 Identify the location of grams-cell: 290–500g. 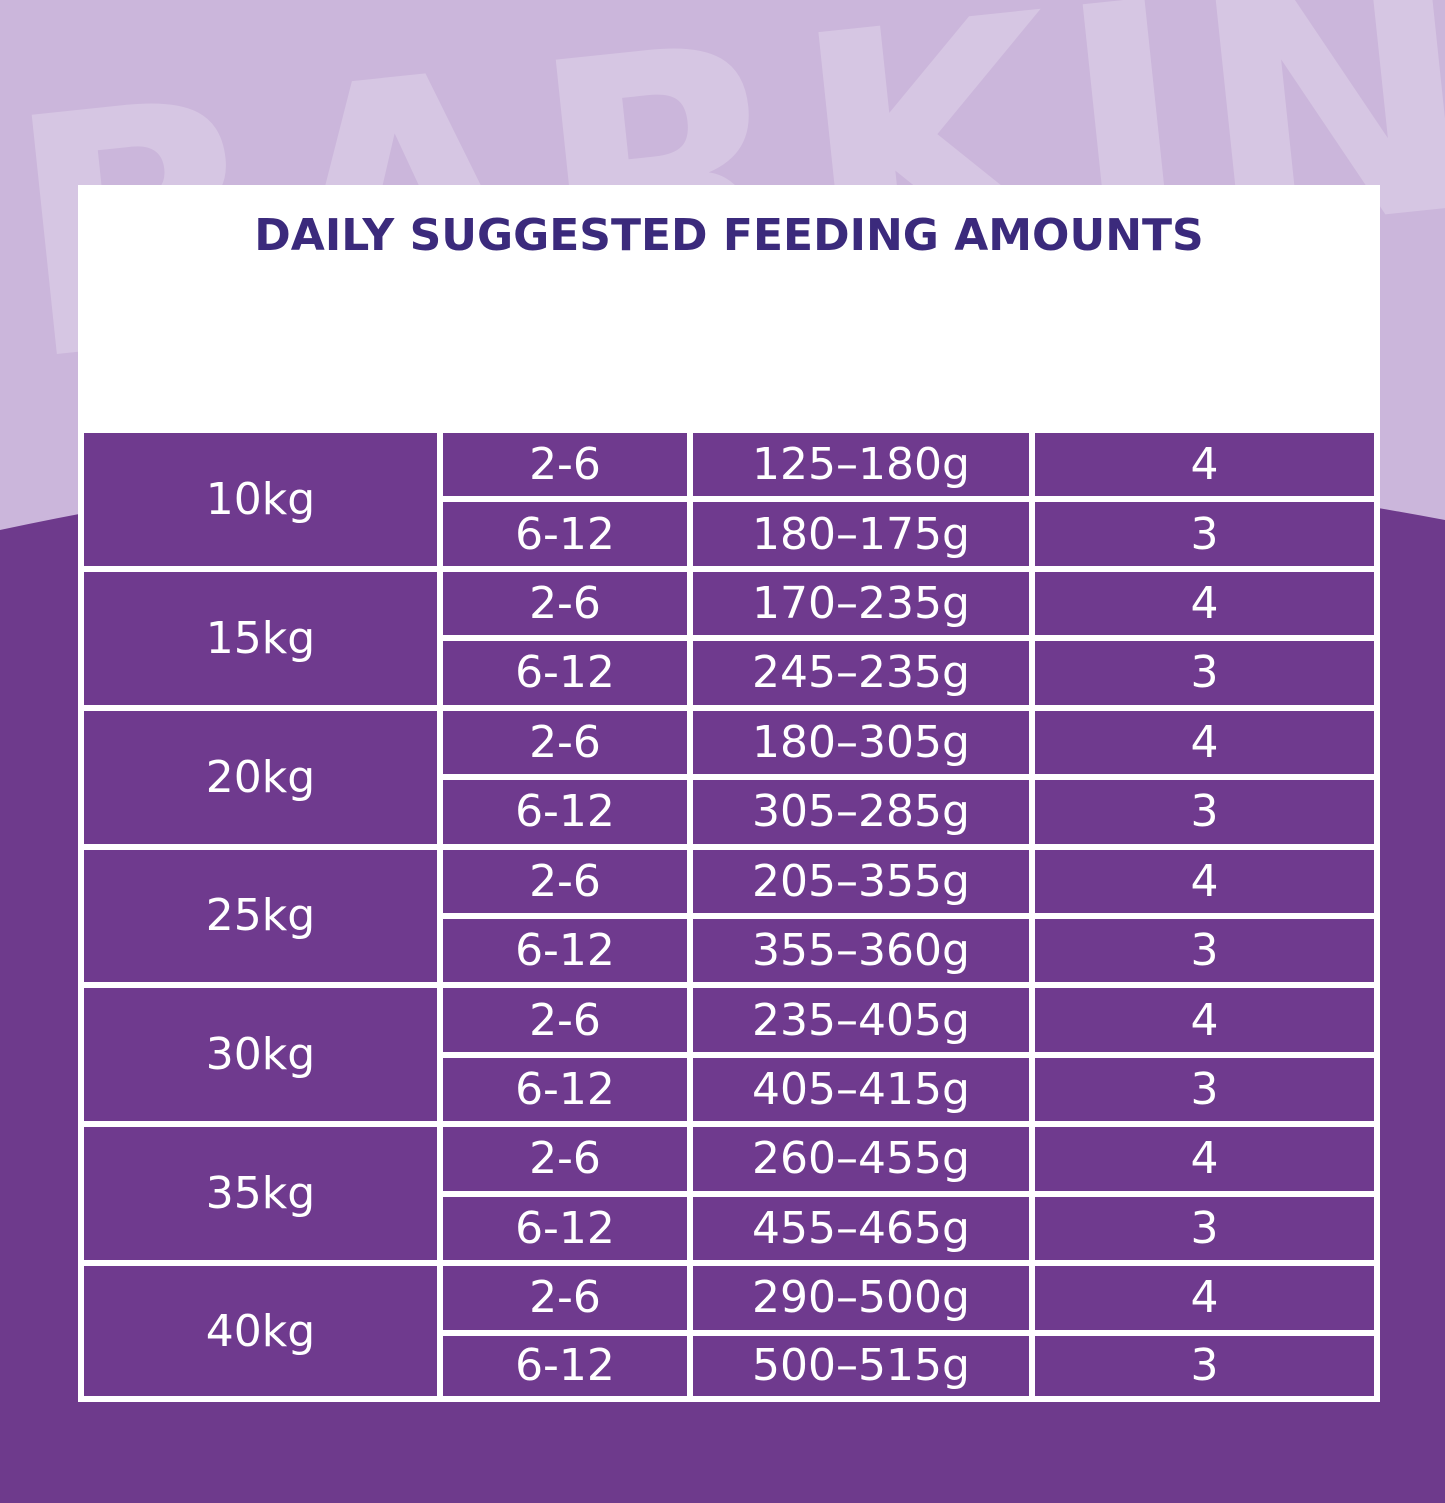
(861, 1298).